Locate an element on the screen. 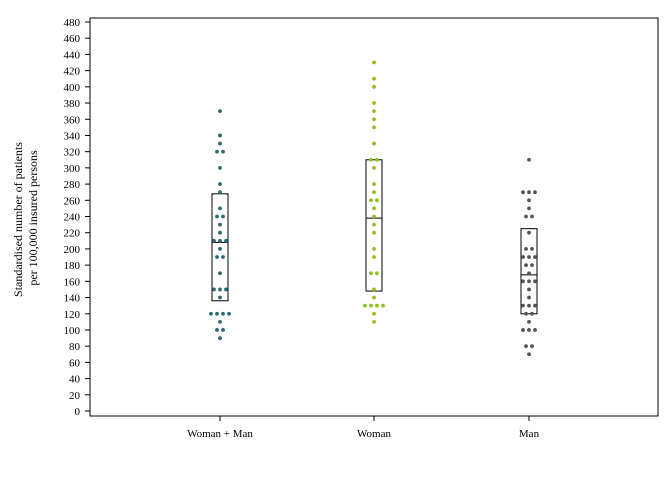 Image resolution: width=672 pixels, height=480 pixels. y-tick-label: 40 is located at coordinates (75, 380).